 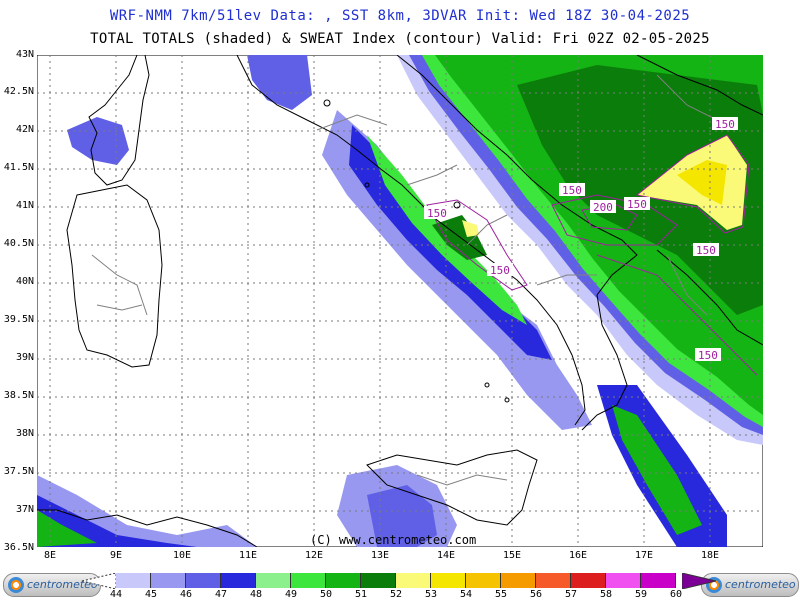 I want to click on legend-value-51: 51, so click(x=361, y=594).